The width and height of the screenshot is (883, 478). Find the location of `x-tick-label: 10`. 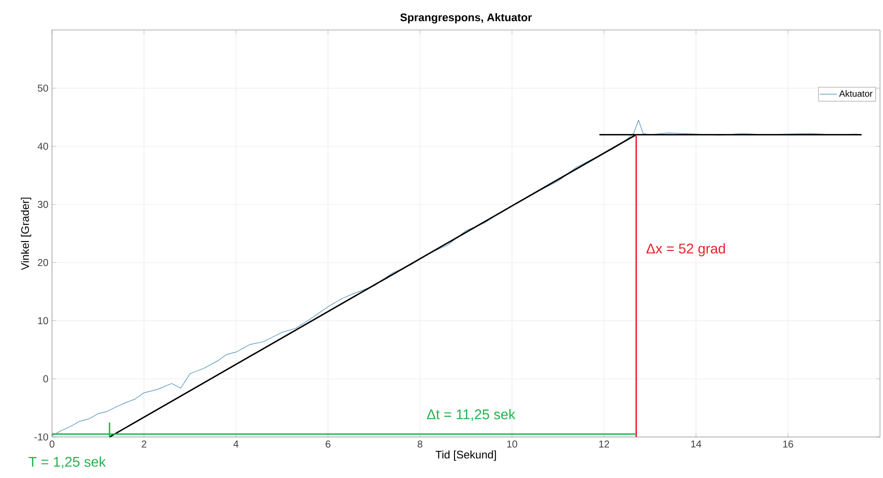

x-tick-label: 10 is located at coordinates (512, 444).